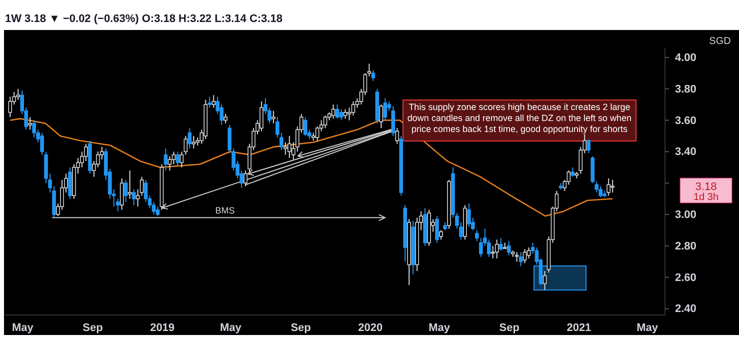 This screenshot has width=739, height=363. Describe the element at coordinates (685, 278) in the screenshot. I see `y-tick-label: 2.60` at that location.